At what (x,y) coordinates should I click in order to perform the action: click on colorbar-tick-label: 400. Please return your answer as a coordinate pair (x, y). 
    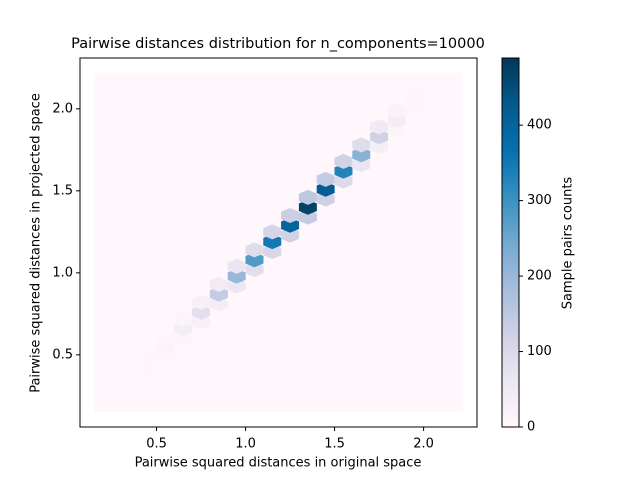
    Looking at the image, I should click on (539, 125).